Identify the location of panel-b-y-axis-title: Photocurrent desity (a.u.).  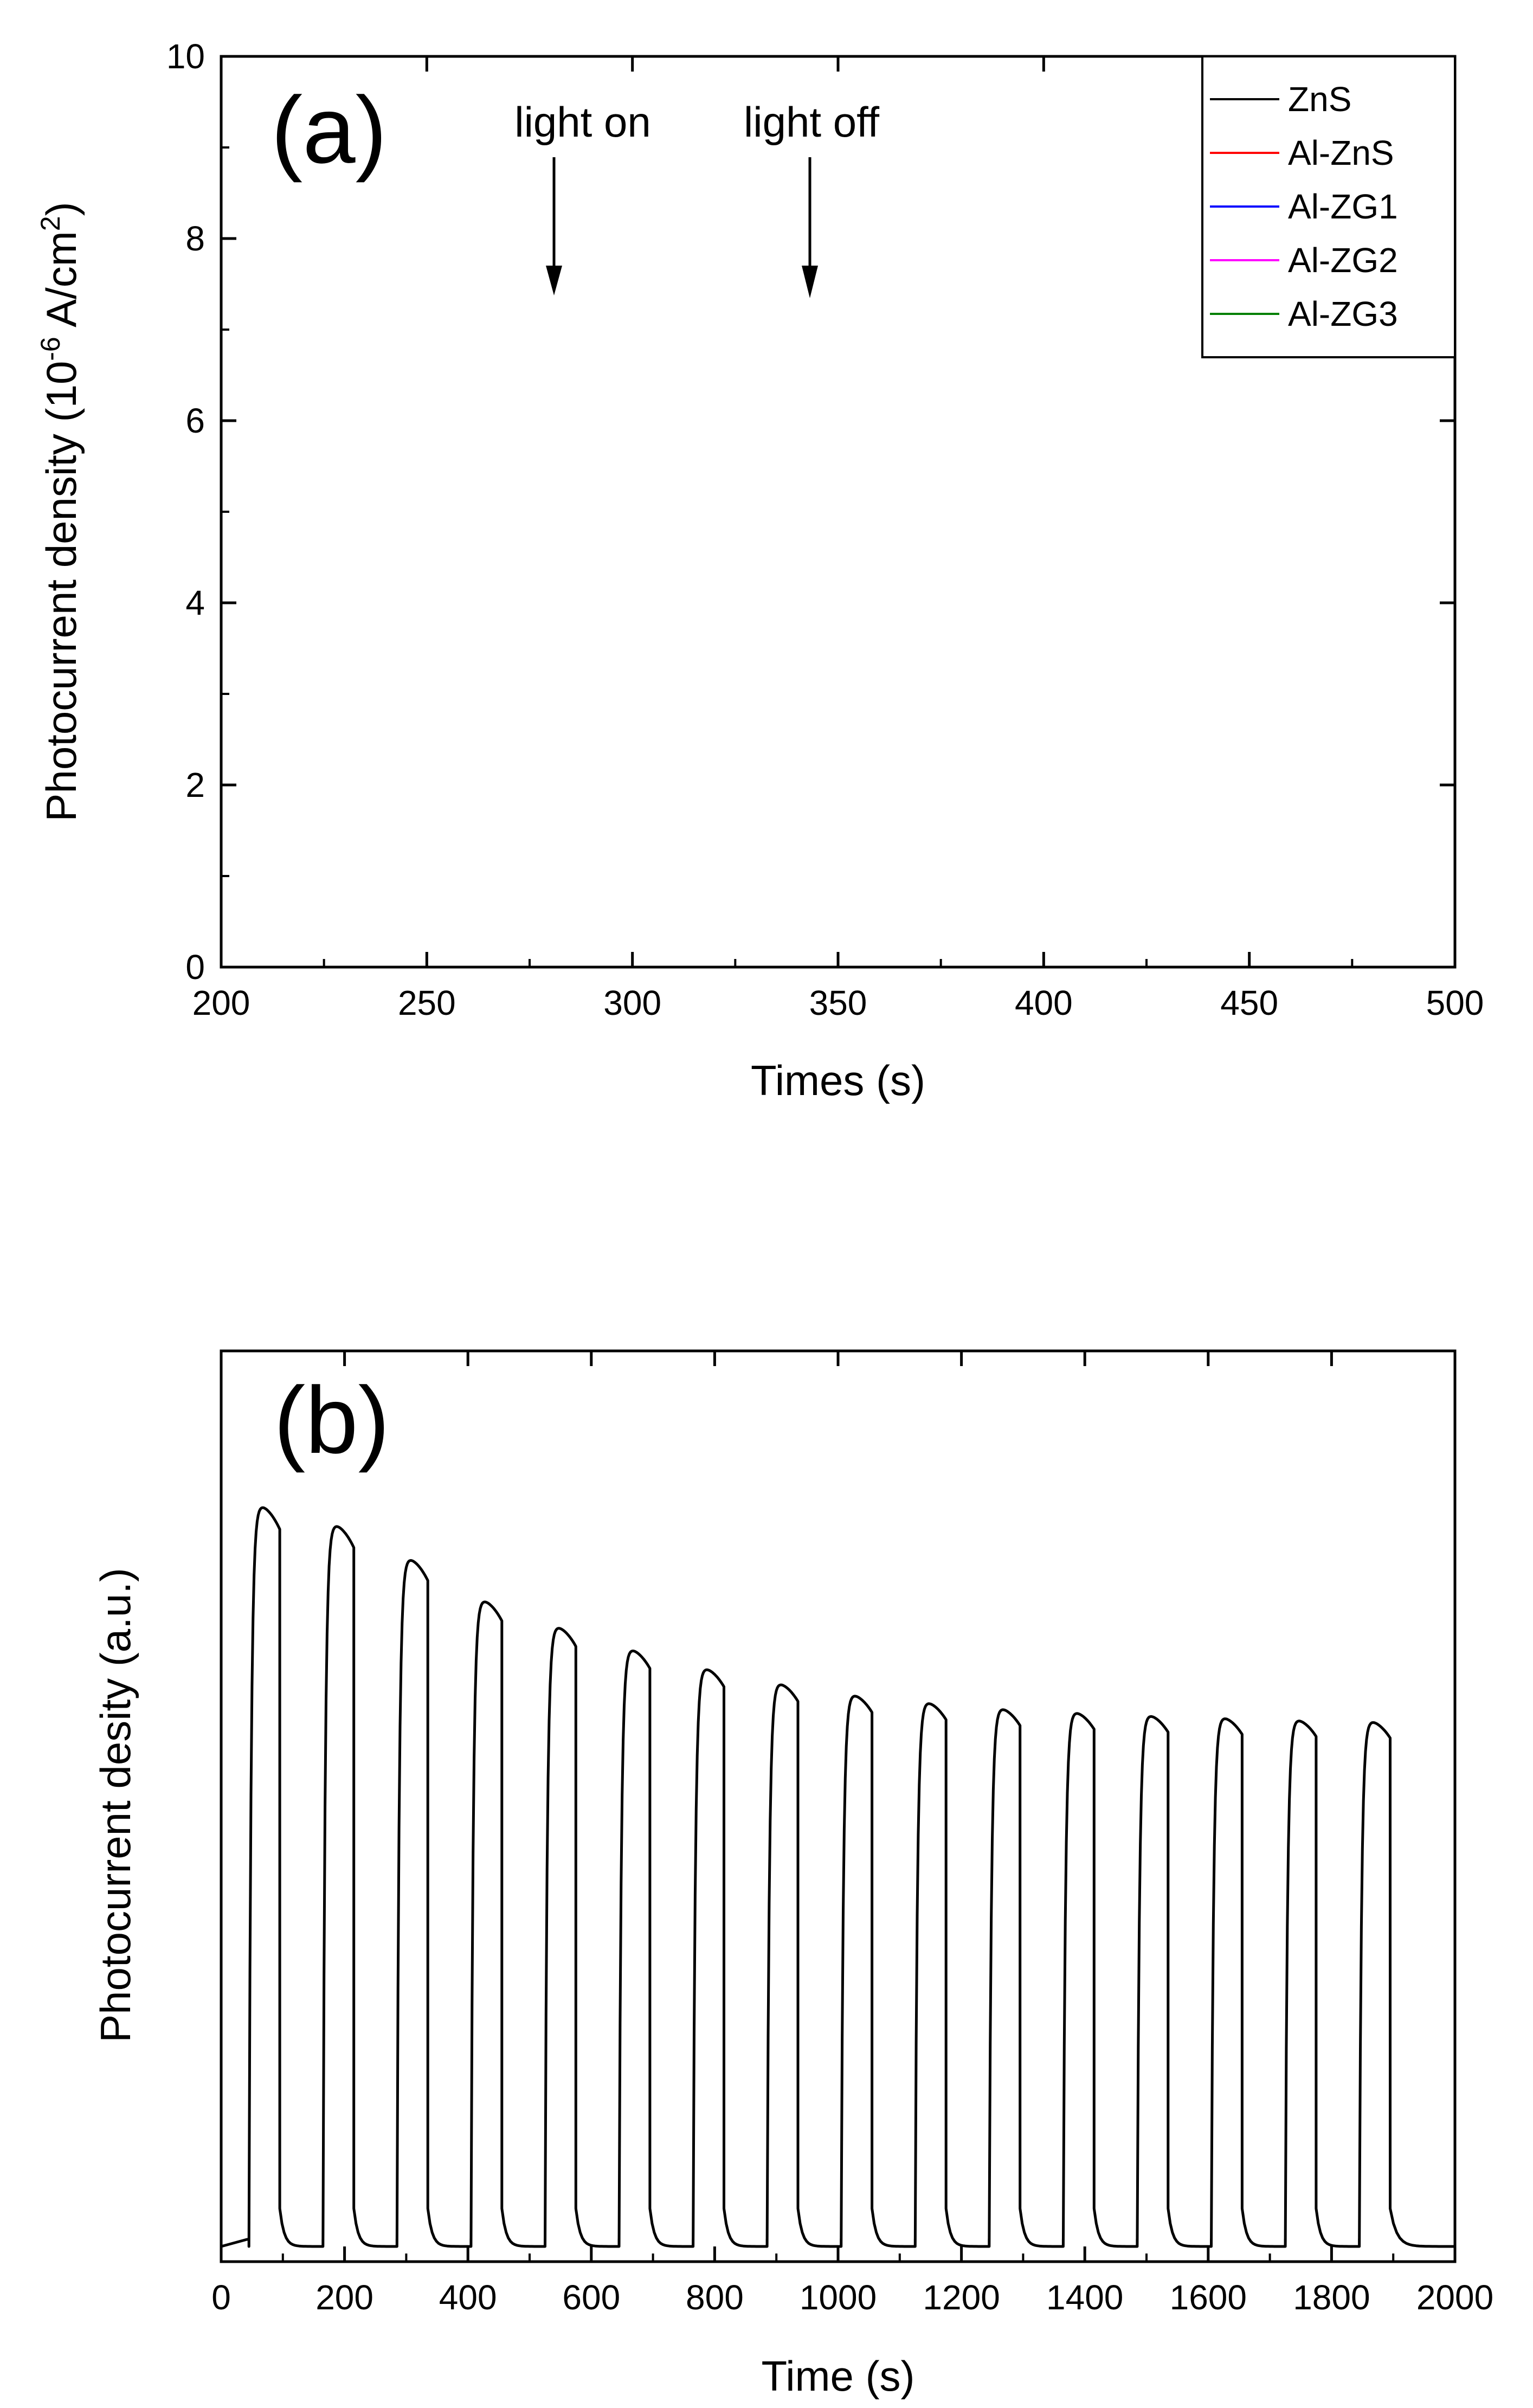
(115, 1806).